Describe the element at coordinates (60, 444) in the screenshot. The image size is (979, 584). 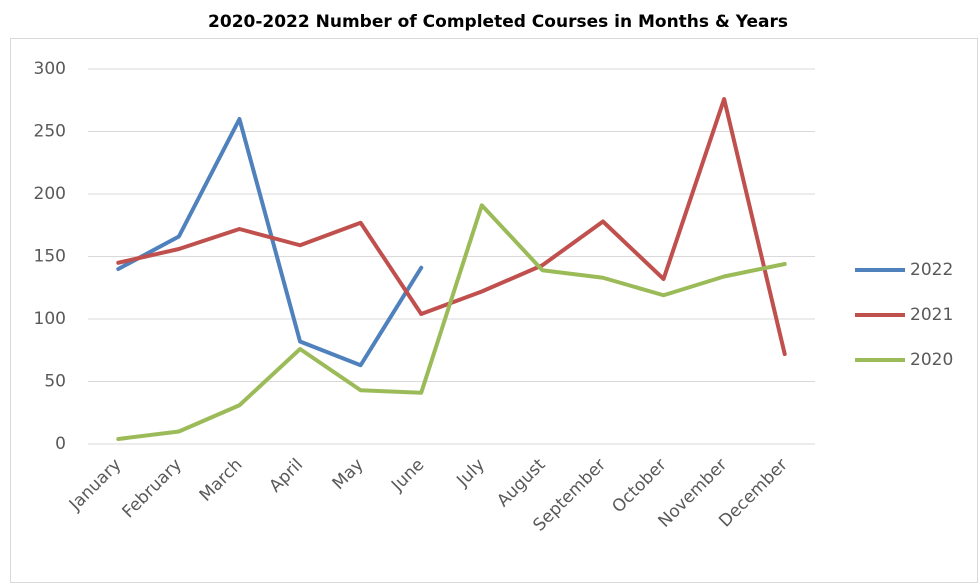
I see `y-tick-label: 0` at that location.